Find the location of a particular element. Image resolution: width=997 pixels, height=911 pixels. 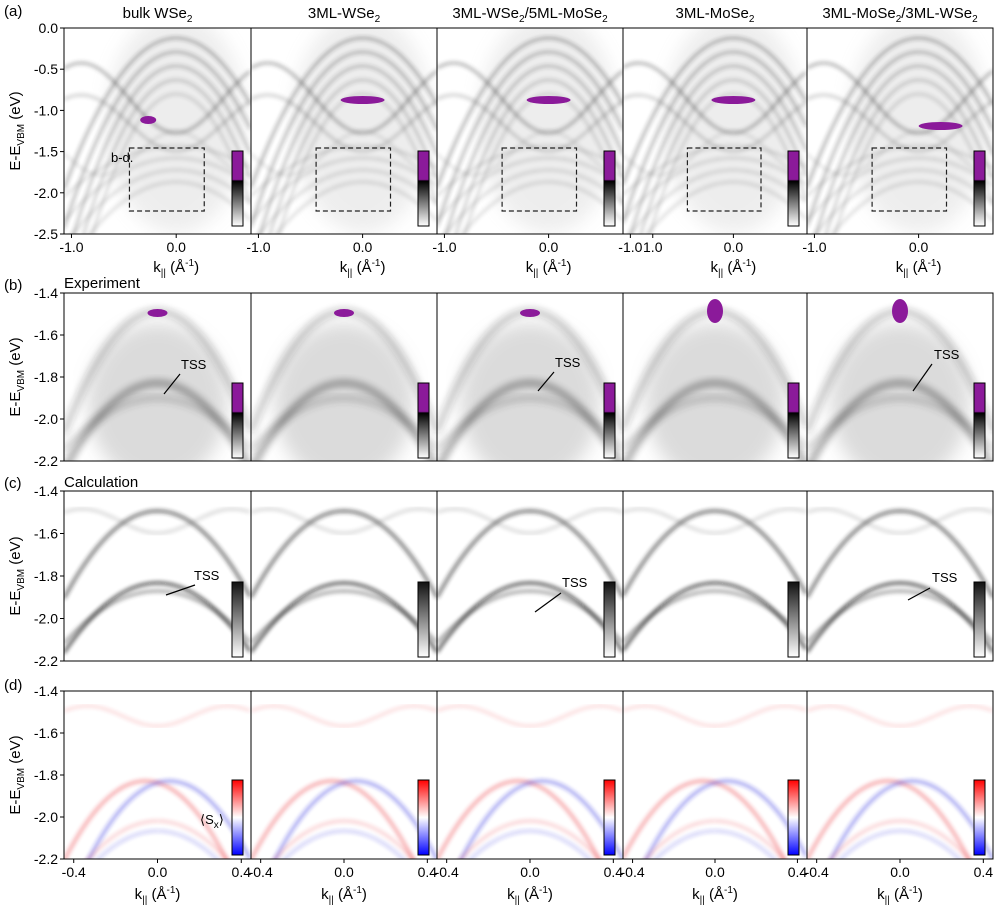

y-tick-label: -0.5 is located at coordinates (46, 69).